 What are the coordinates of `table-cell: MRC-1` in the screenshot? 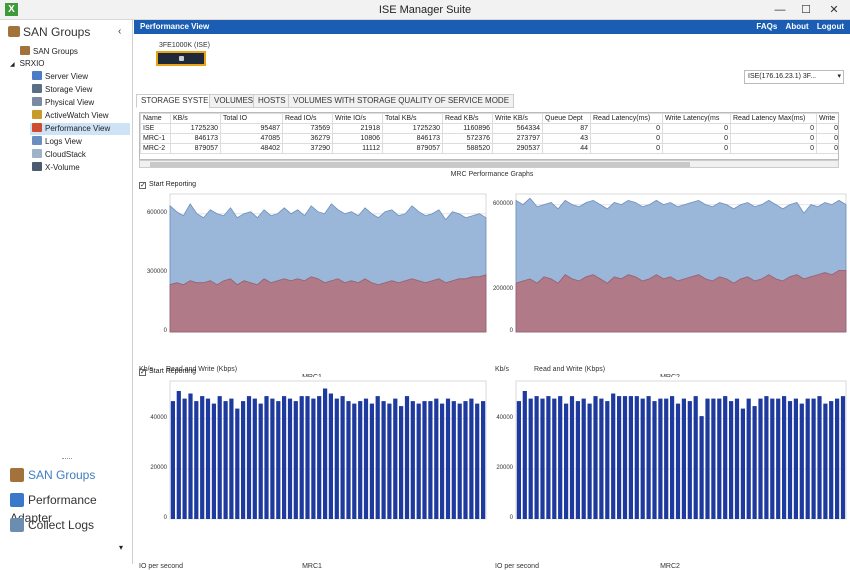 It's located at (155, 138).